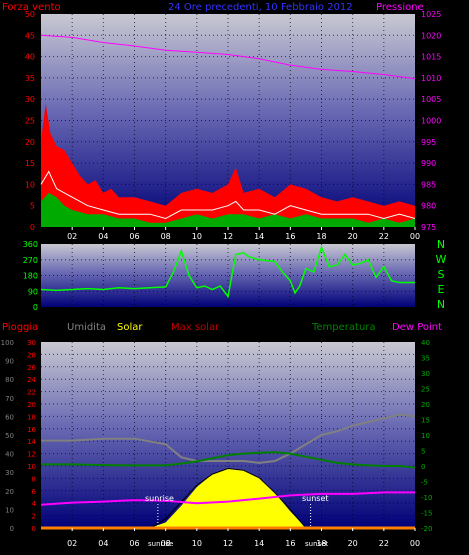  I want to click on y-tick-label: 8, so click(34, 479).